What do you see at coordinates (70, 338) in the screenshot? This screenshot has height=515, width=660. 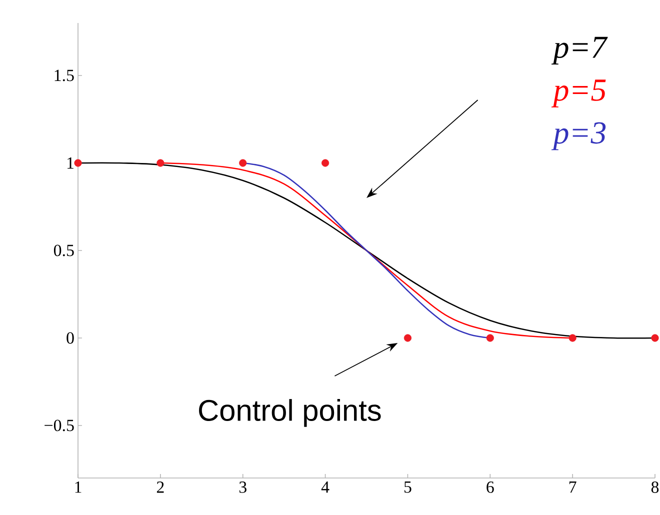 I see `y-tick-label: 0` at bounding box center [70, 338].